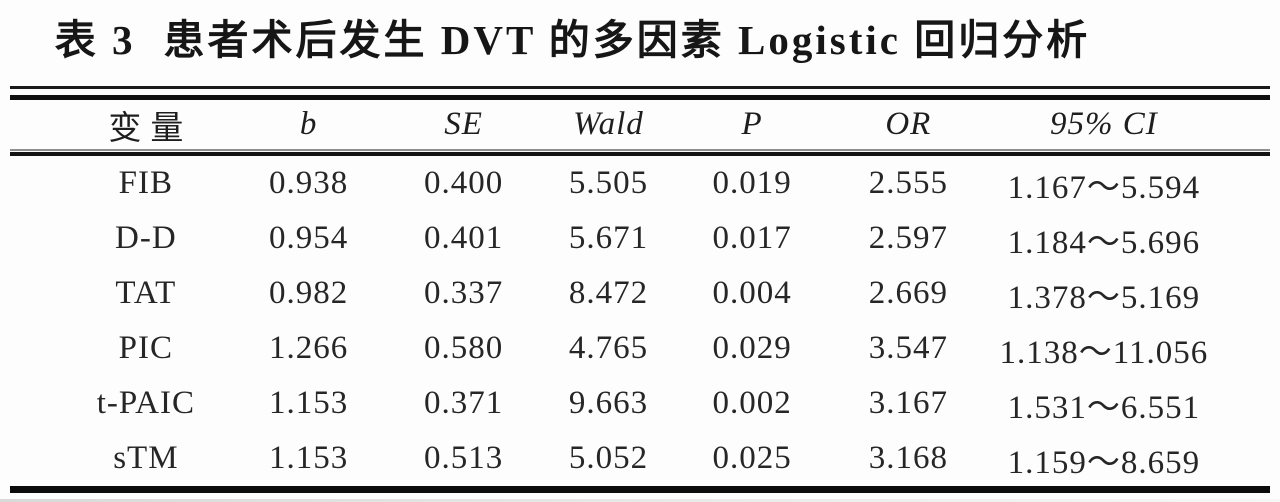 The height and width of the screenshot is (502, 1280). I want to click on cell-se: 0.337, so click(463, 293).